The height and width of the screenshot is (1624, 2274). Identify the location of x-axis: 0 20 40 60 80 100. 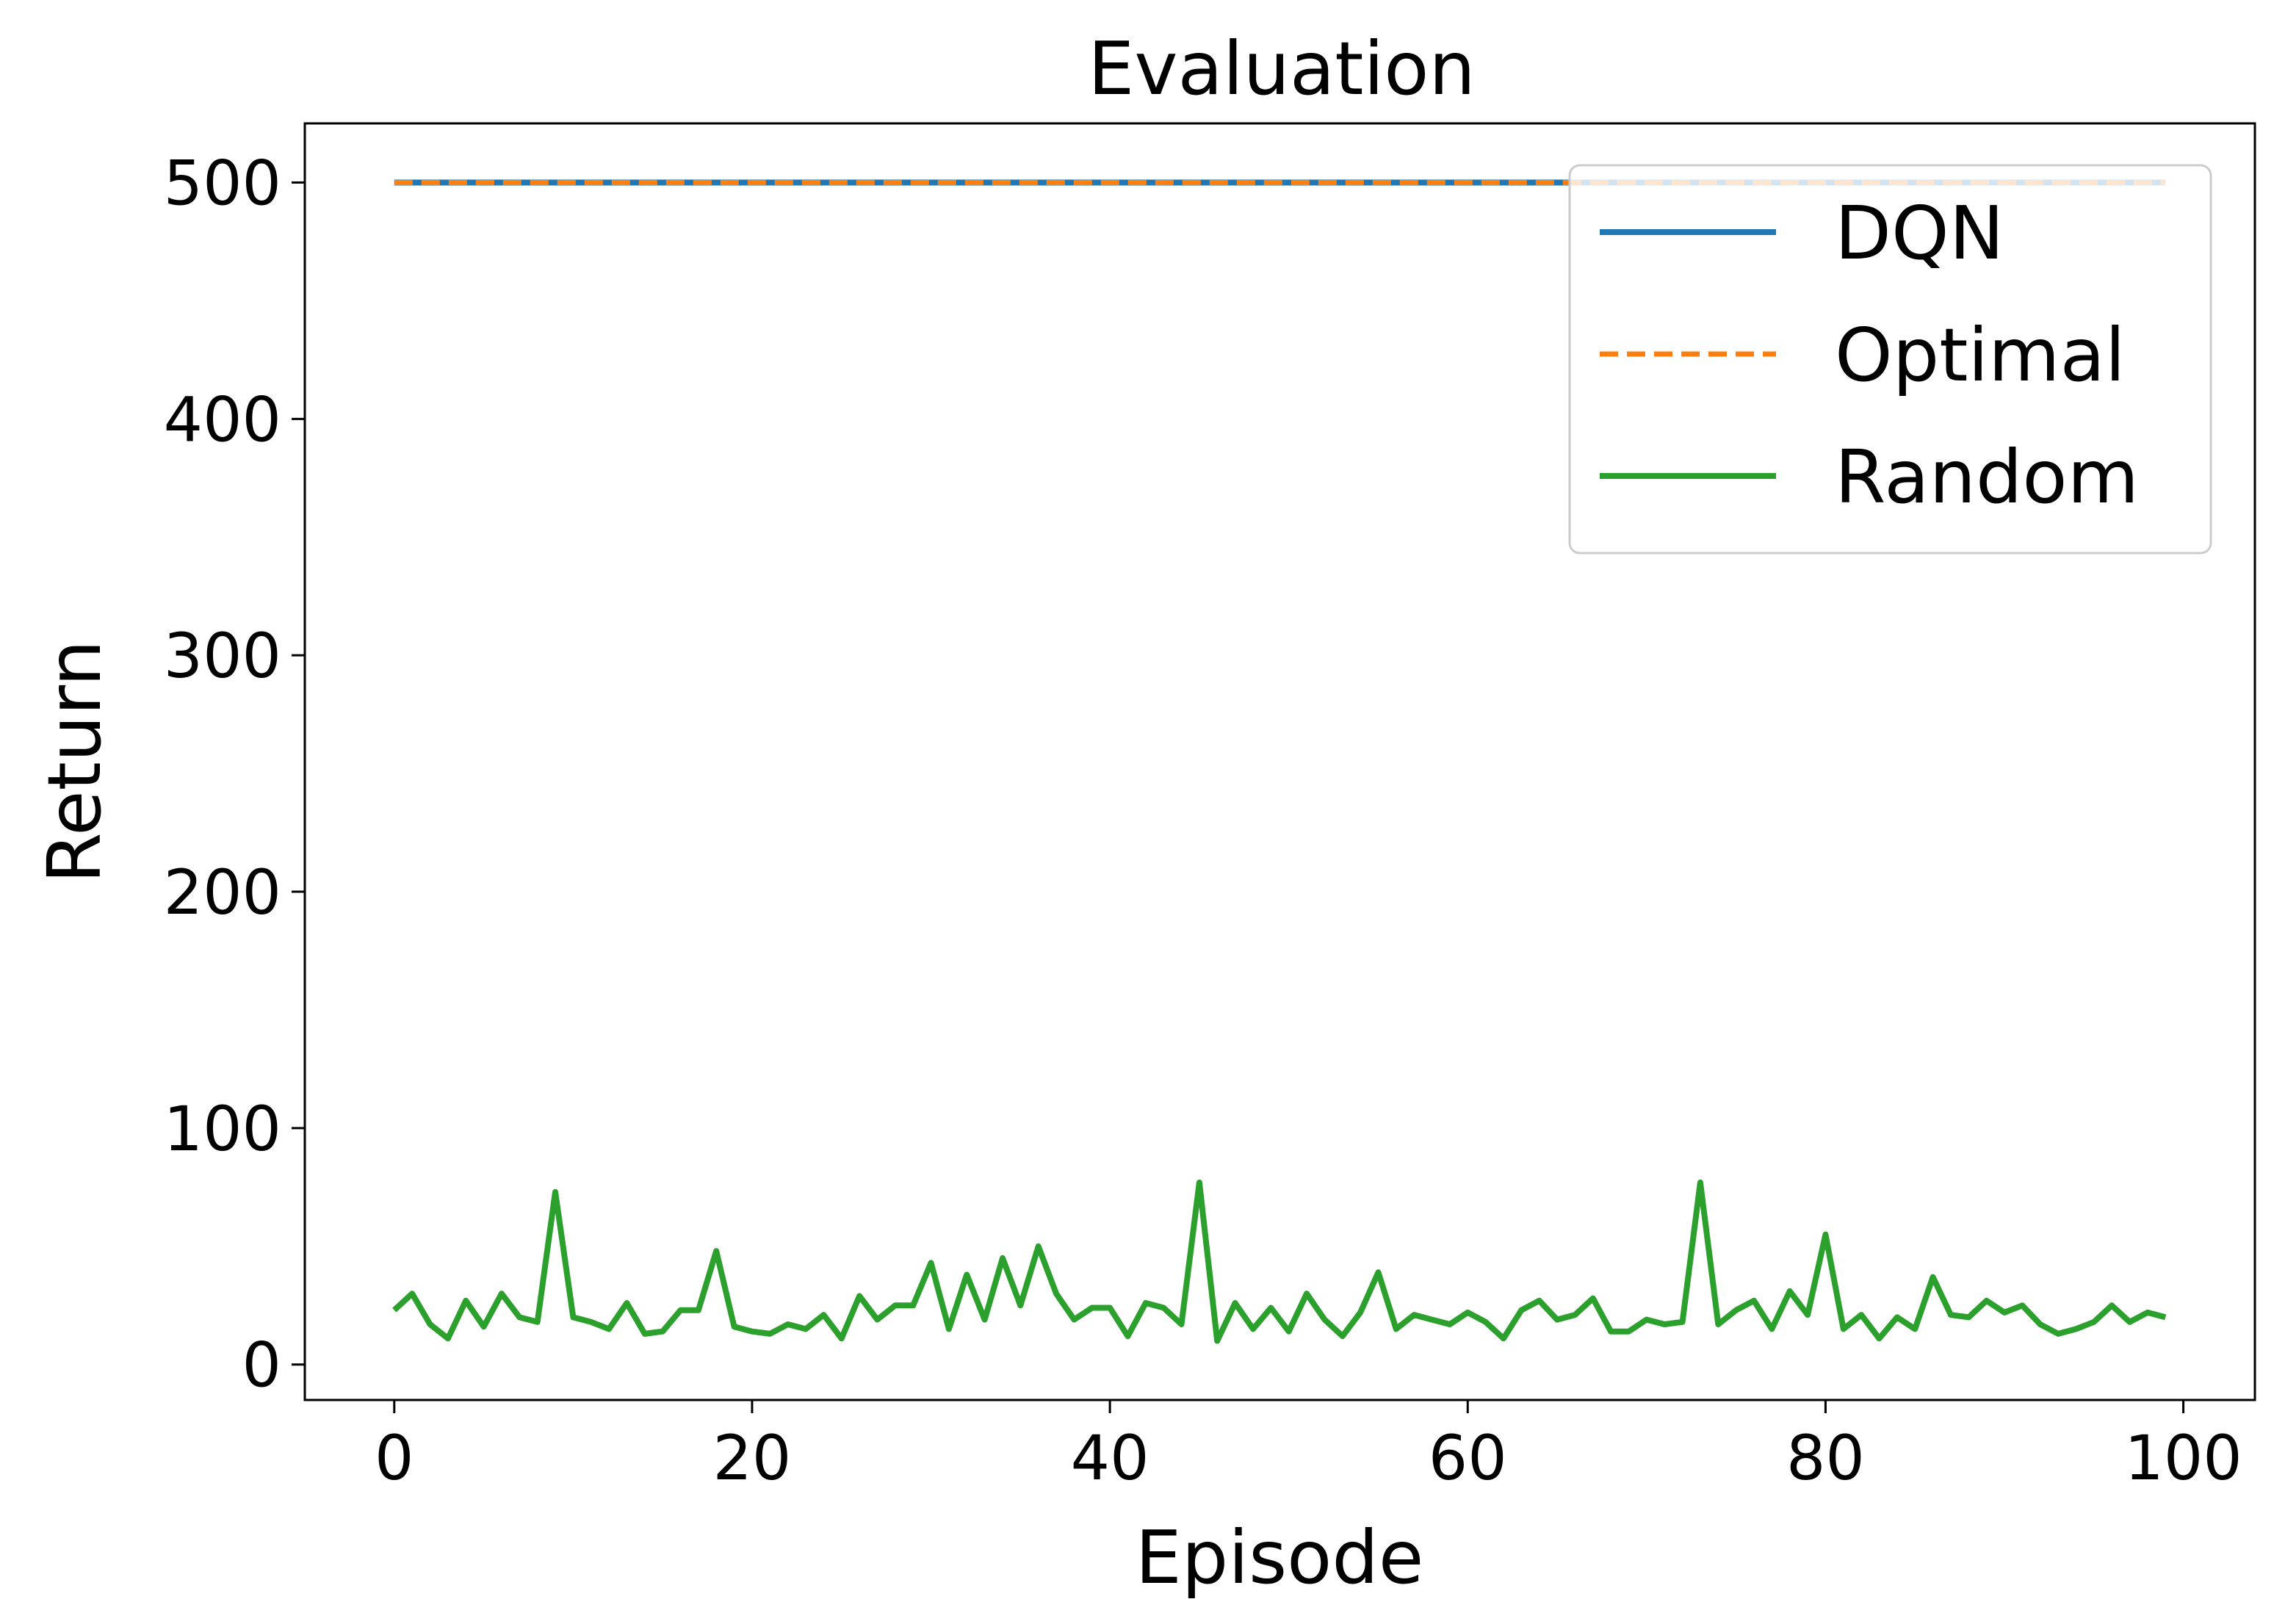
(1308, 1447).